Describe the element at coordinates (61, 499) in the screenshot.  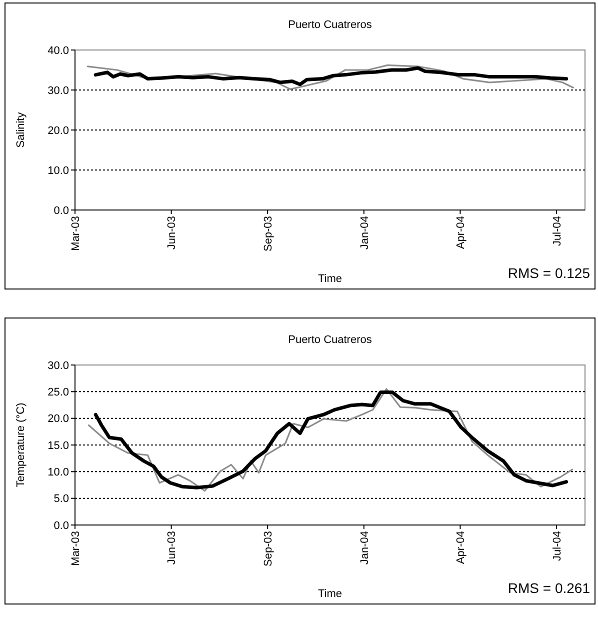
I see `y-tick-label: 5.0` at that location.